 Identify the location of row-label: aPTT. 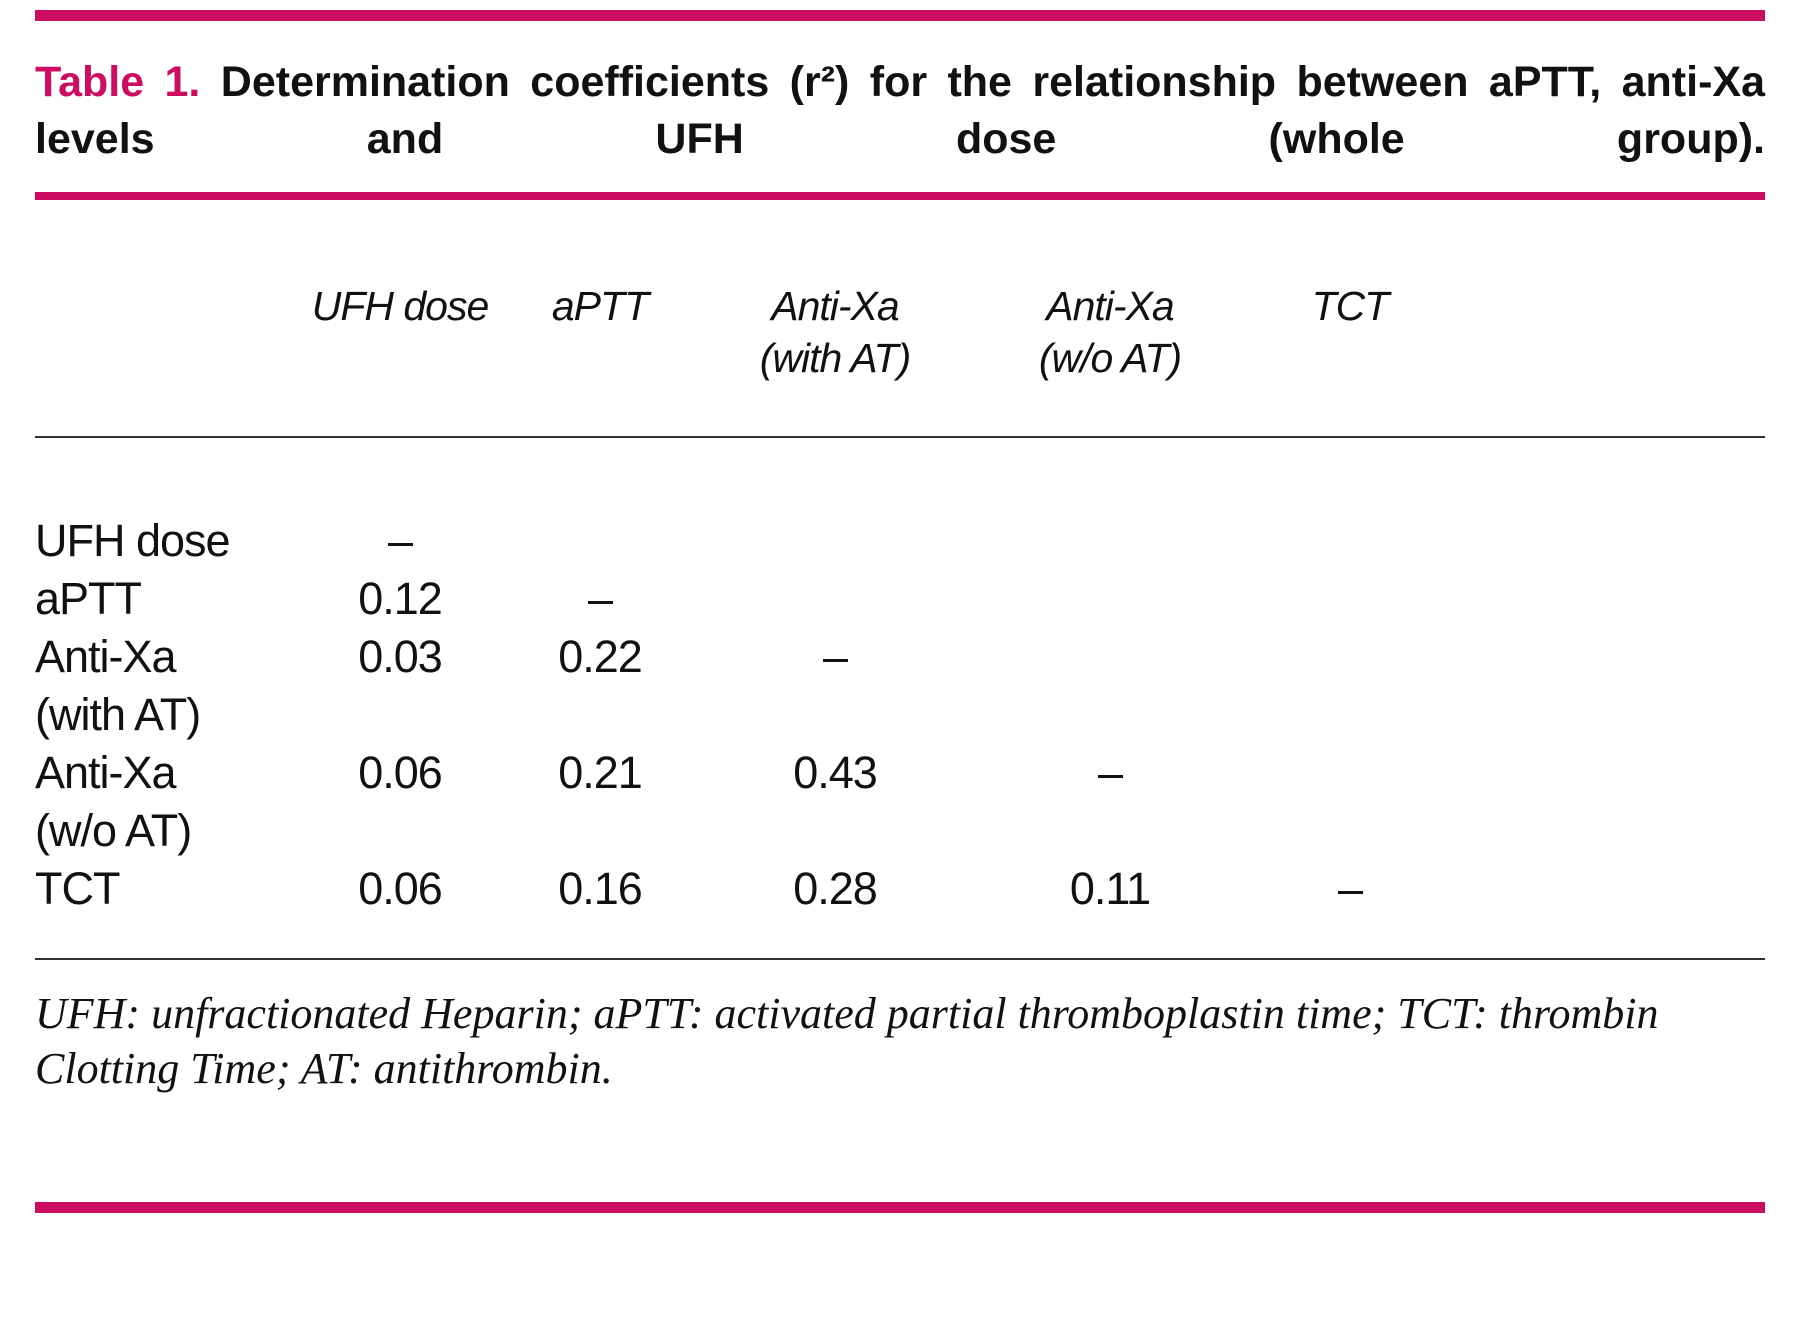
(172, 599).